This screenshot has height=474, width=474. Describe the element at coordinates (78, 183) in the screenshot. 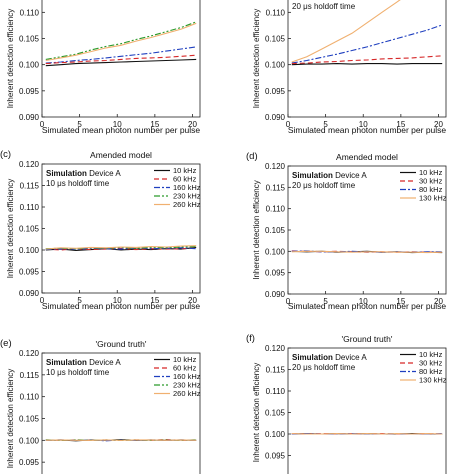

I see `holdoff-note: 10 μs holdoff time` at that location.